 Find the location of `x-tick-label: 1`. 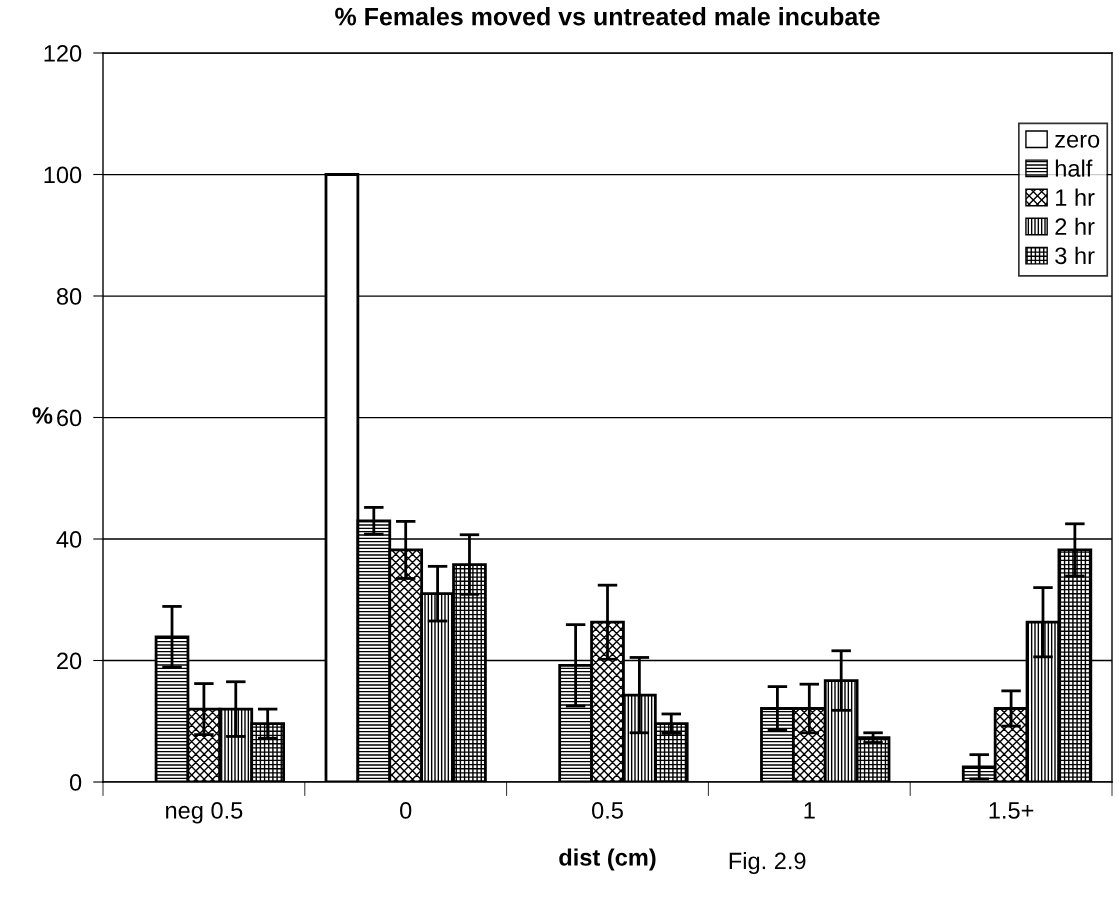

x-tick-label: 1 is located at coordinates (809, 810).